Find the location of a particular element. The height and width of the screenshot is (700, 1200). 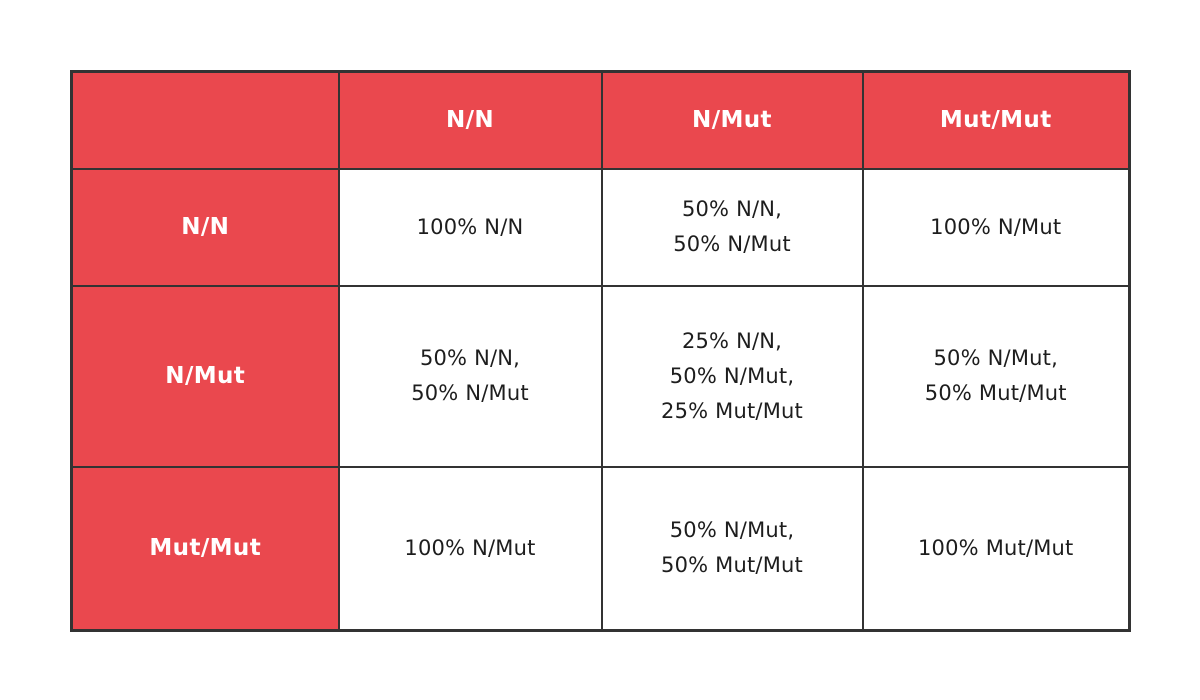

row-header-nmut: N/Mut is located at coordinates (205, 376).